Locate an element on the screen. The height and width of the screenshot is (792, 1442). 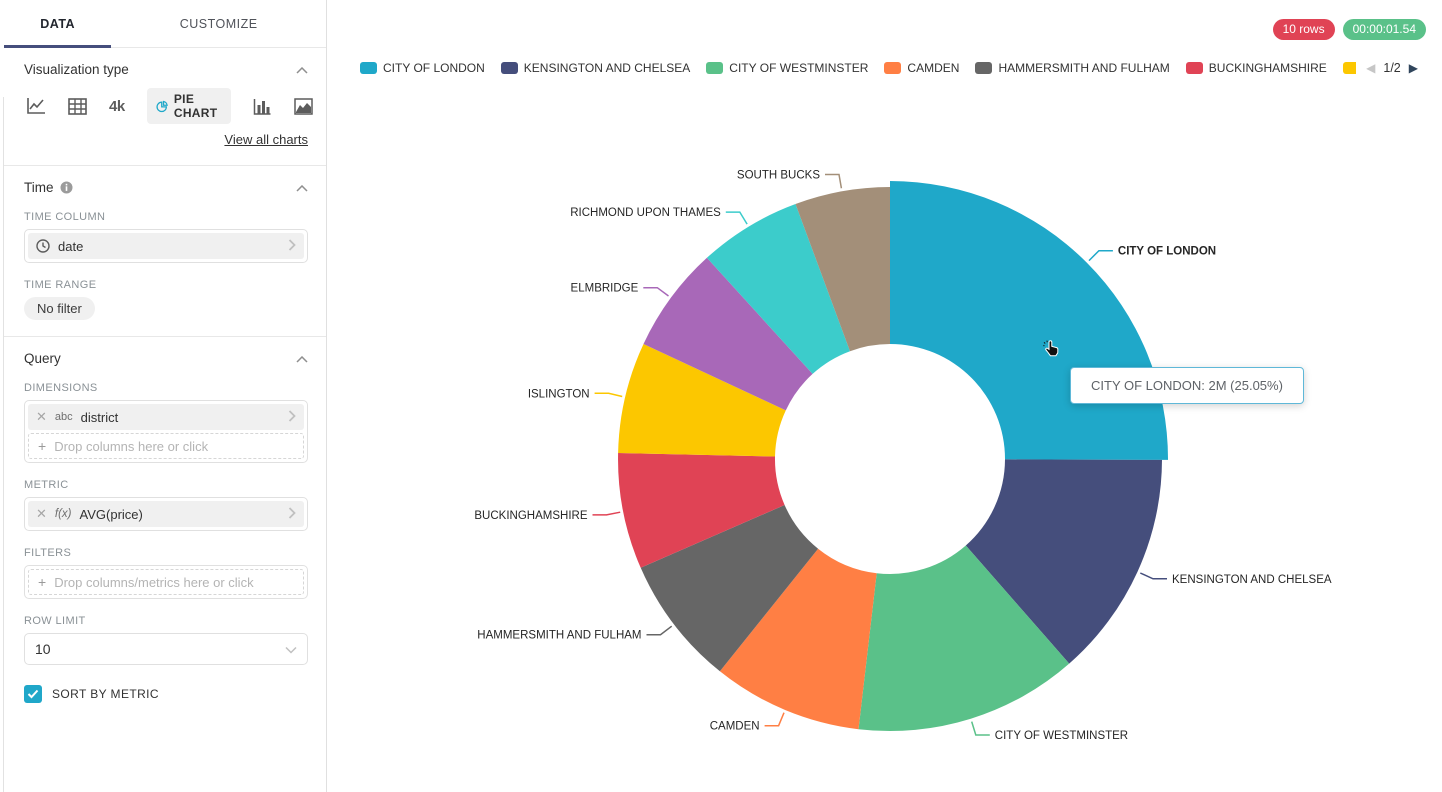
time-section-title: Time is located at coordinates (39, 187).